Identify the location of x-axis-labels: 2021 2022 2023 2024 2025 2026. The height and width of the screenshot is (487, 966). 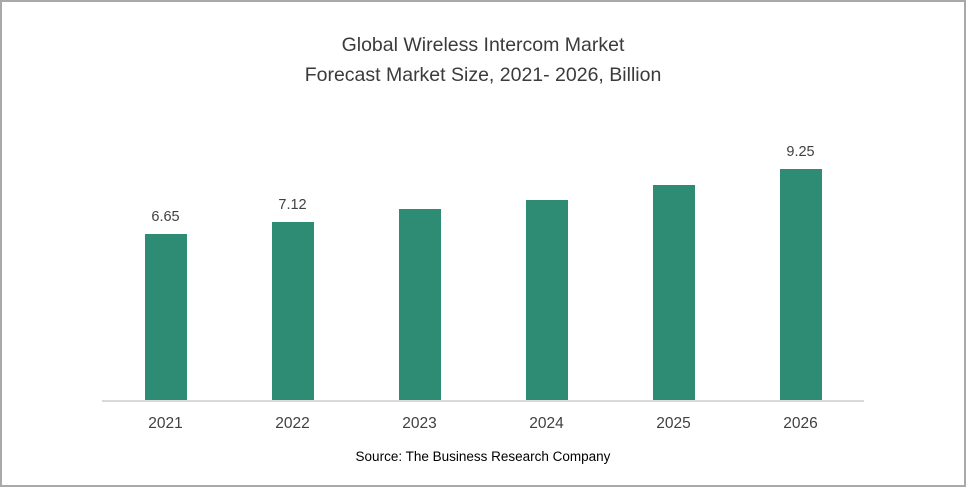
(483, 417).